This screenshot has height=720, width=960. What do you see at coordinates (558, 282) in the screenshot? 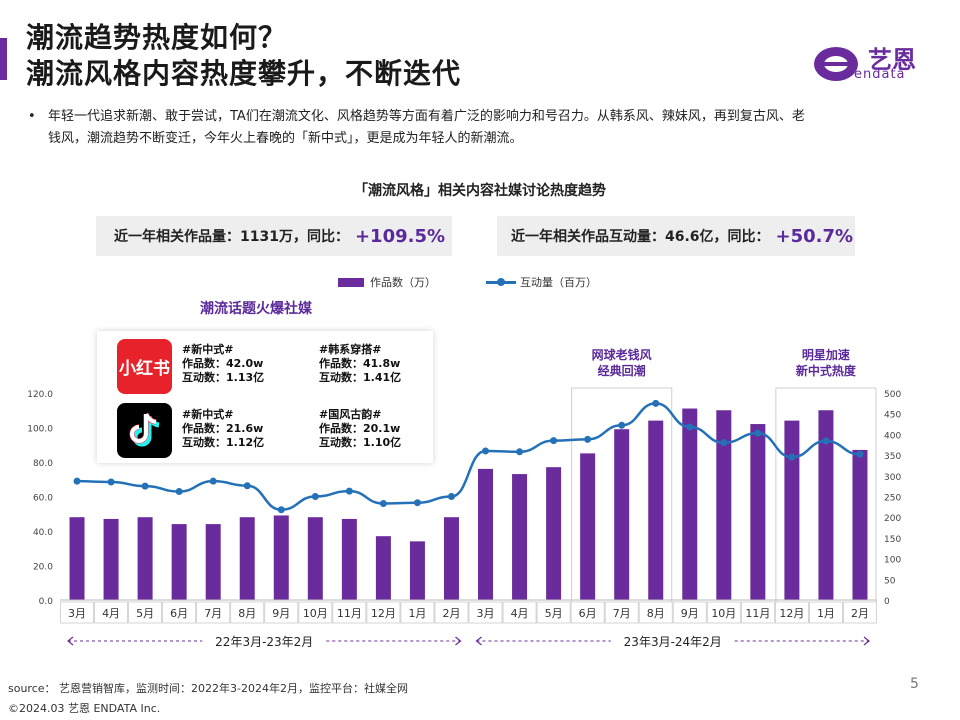
I see `legend-line-label: 互动量（百万）` at bounding box center [558, 282].